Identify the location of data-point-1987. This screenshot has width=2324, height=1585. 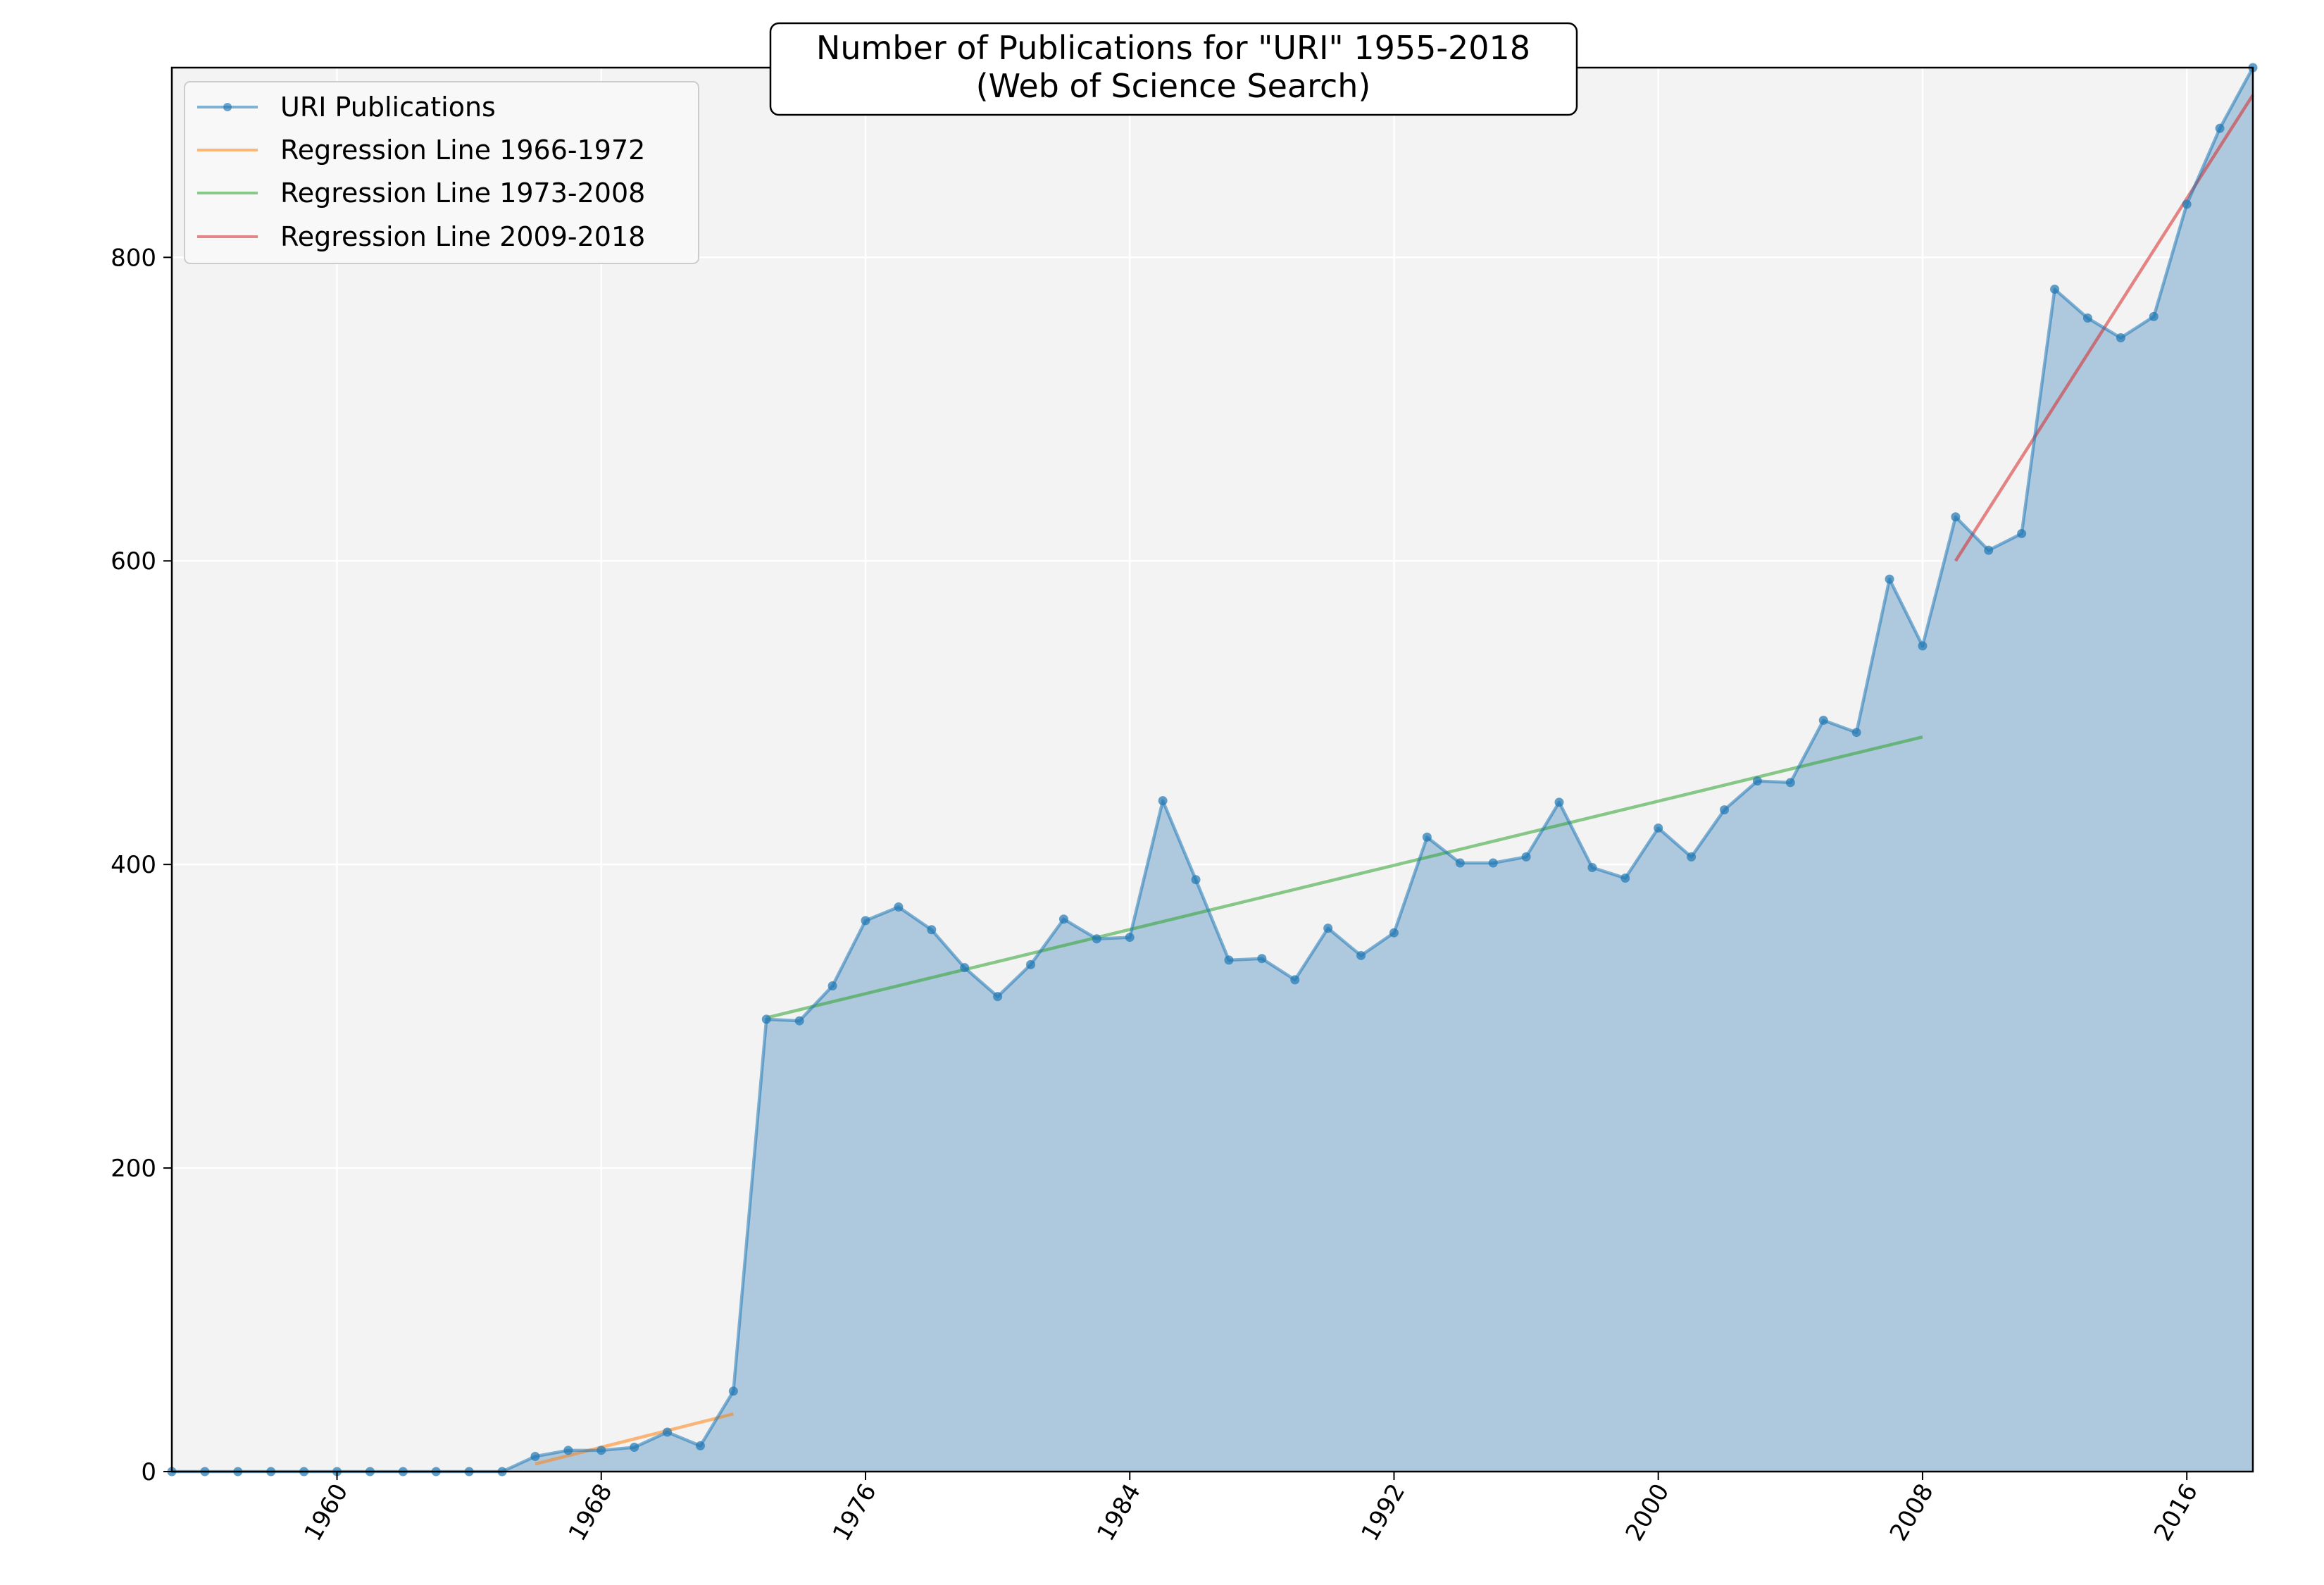
(1229, 960).